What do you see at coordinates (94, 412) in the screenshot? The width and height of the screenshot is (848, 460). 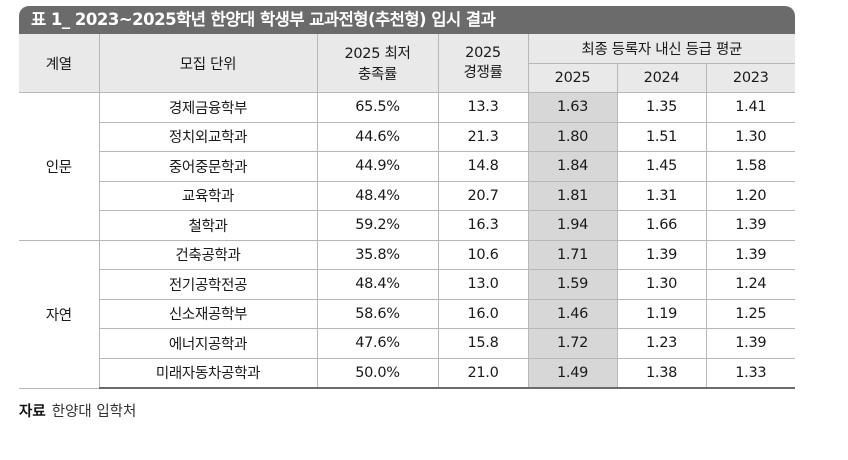 I see `source-text: 한양대 입학처` at bounding box center [94, 412].